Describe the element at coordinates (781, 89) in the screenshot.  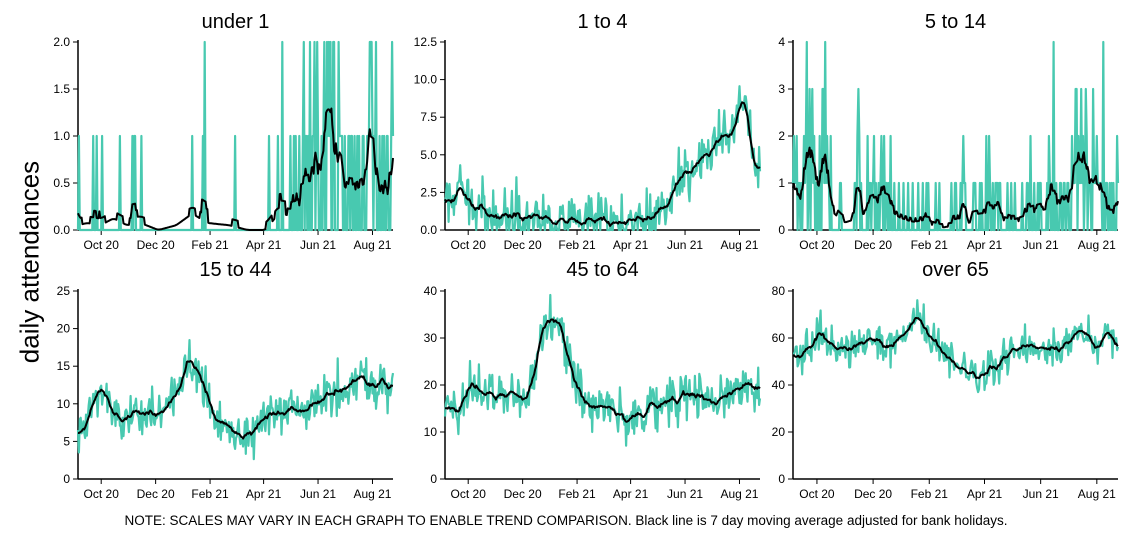
I see `y-tick-label: 3` at that location.